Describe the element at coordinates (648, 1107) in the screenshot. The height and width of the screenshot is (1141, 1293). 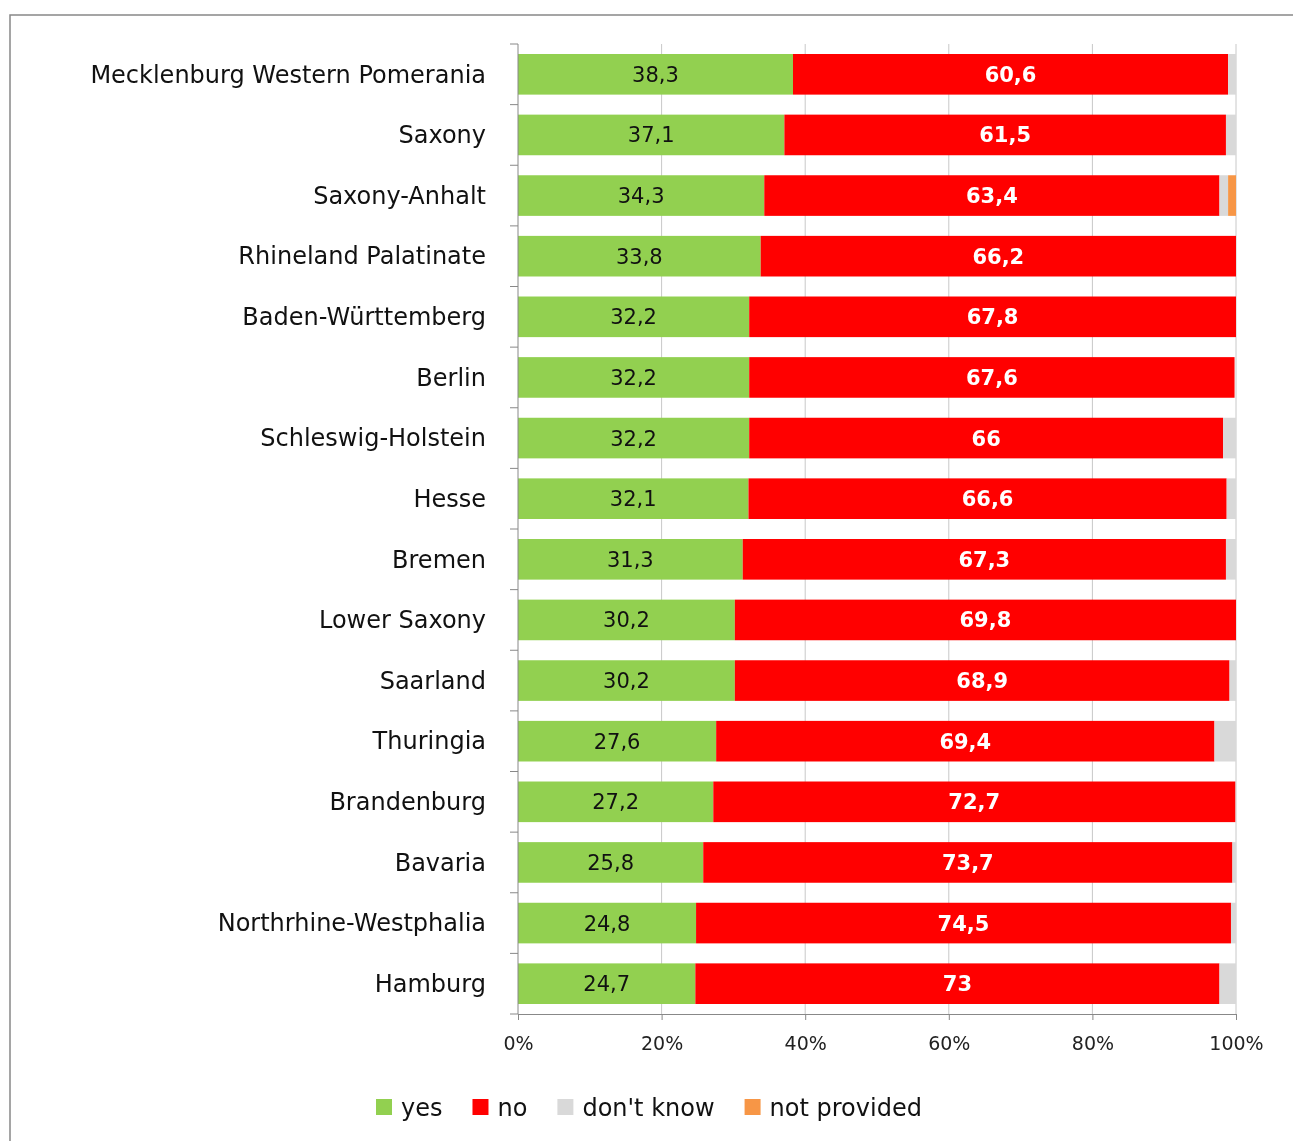
I see `legend-label: don't know` at that location.